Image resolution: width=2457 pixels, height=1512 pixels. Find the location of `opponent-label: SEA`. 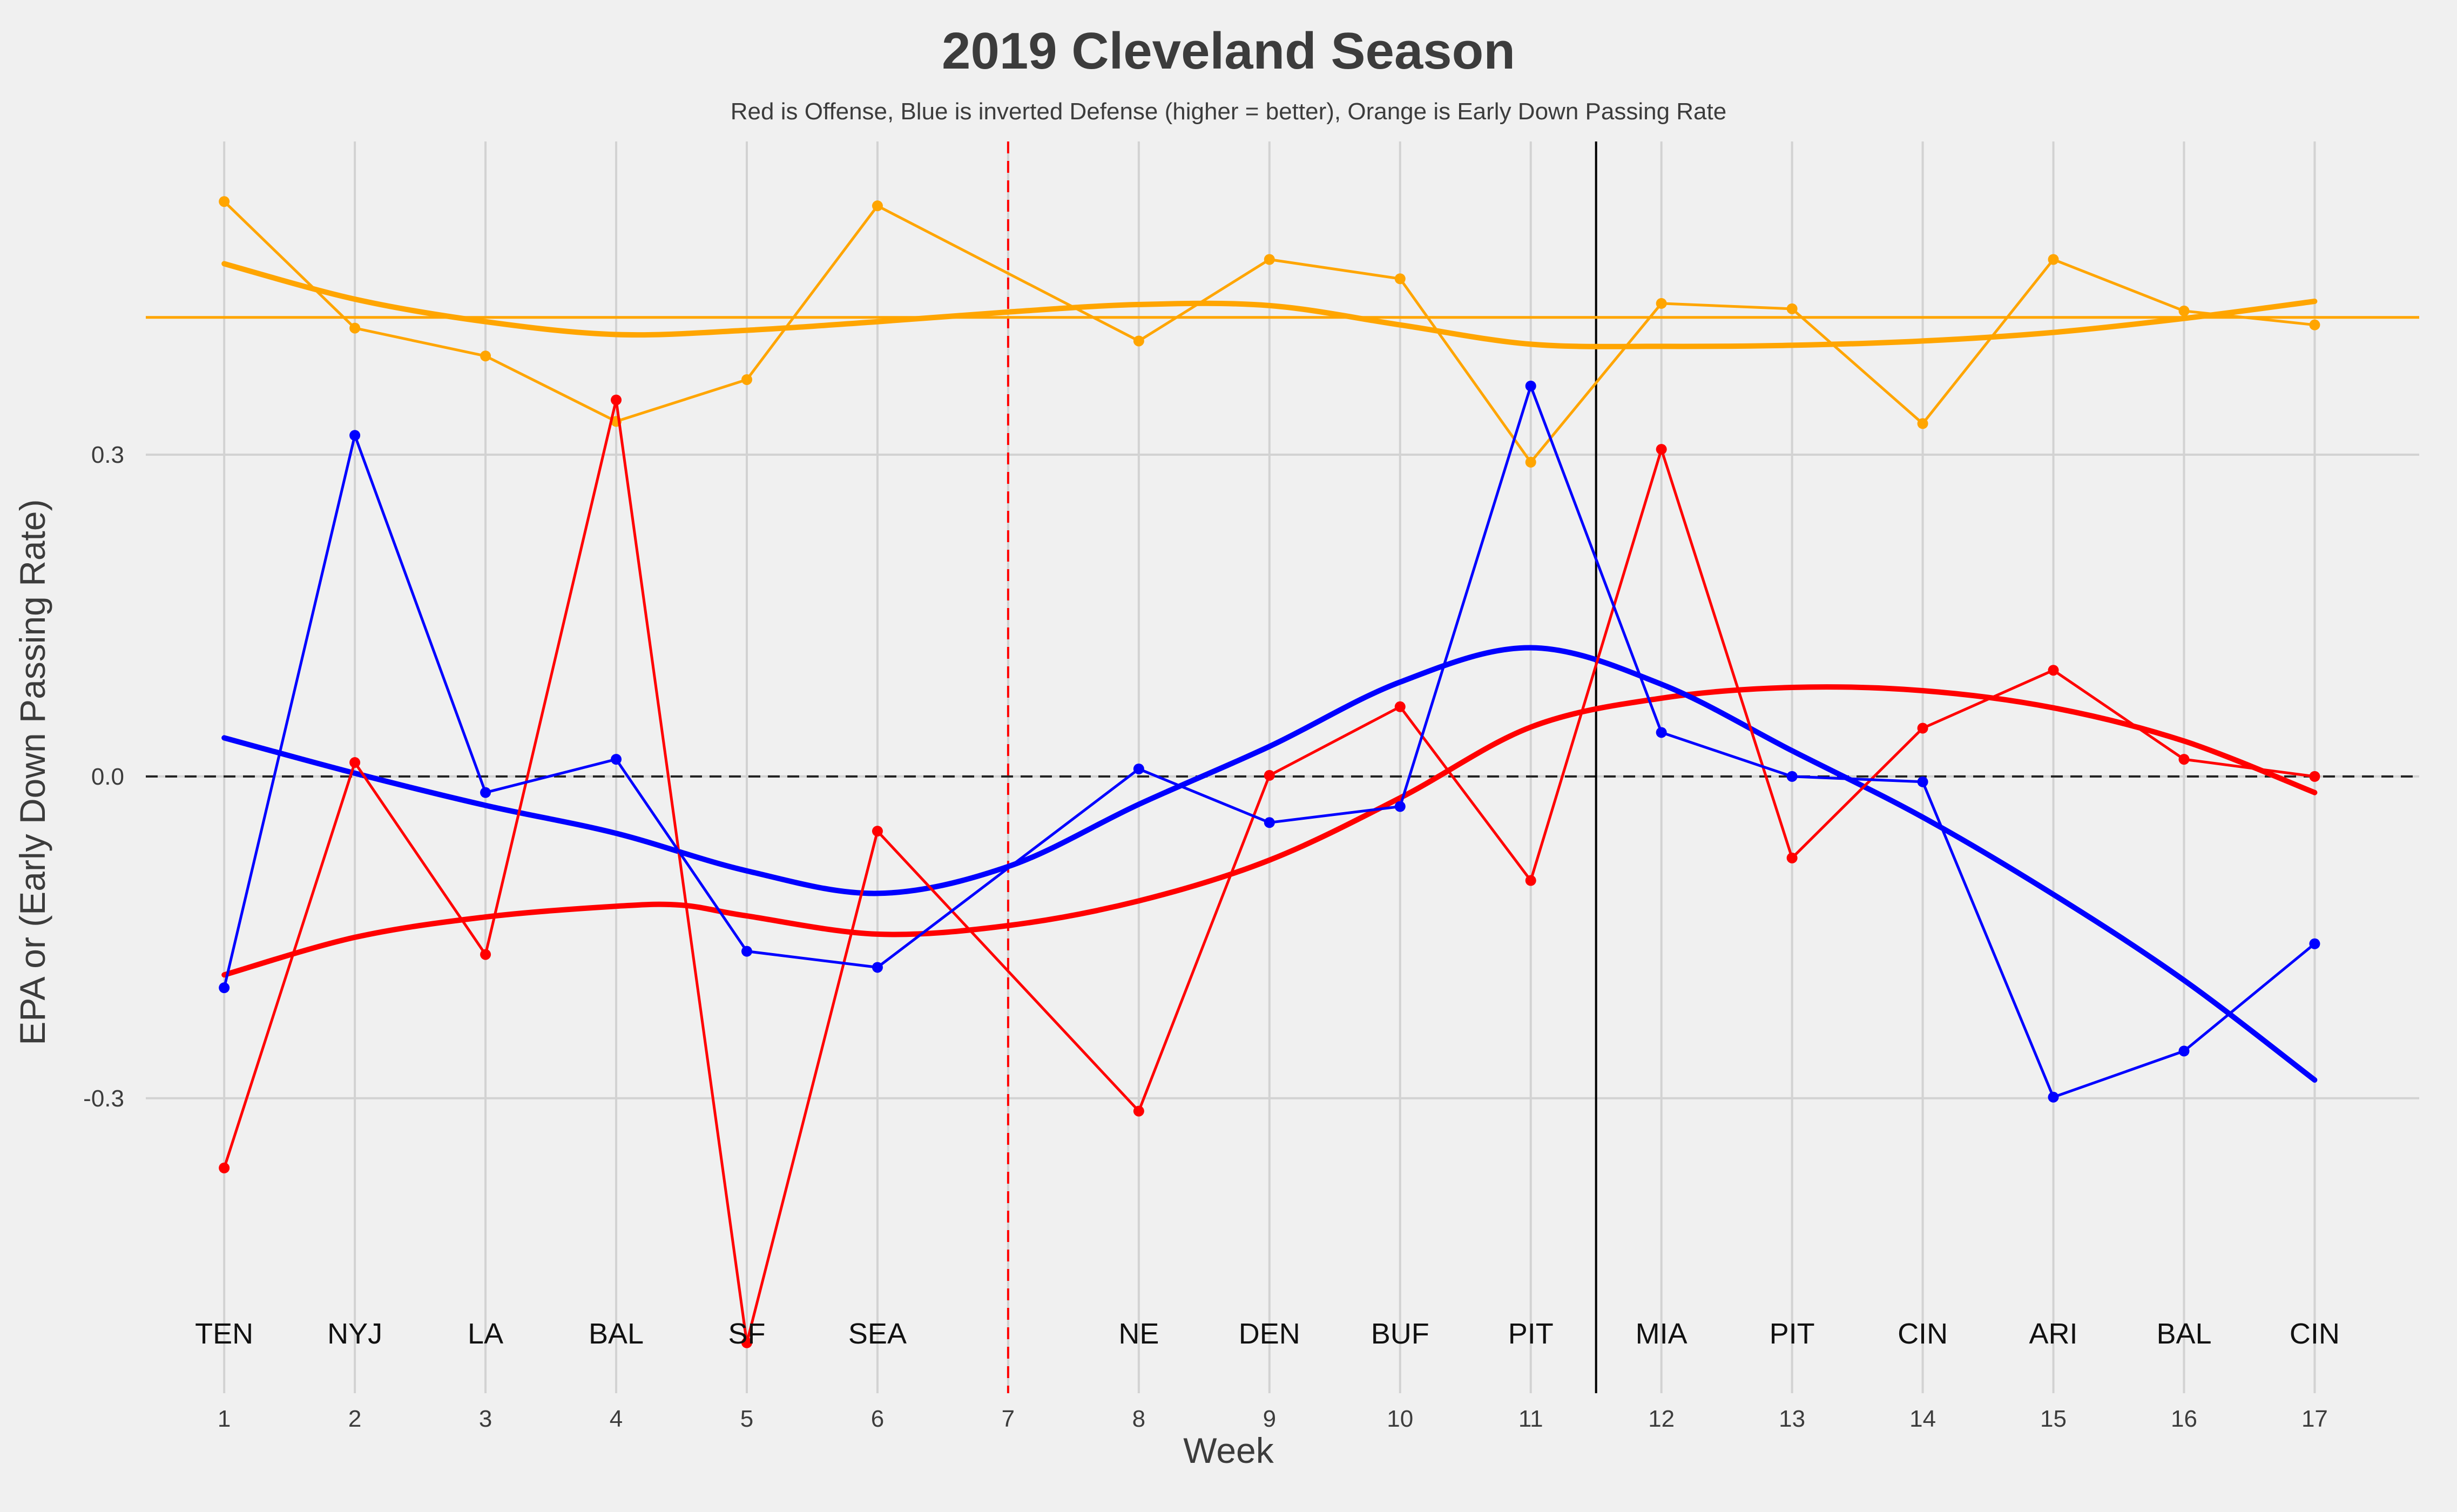

opponent-label: SEA is located at coordinates (878, 1334).